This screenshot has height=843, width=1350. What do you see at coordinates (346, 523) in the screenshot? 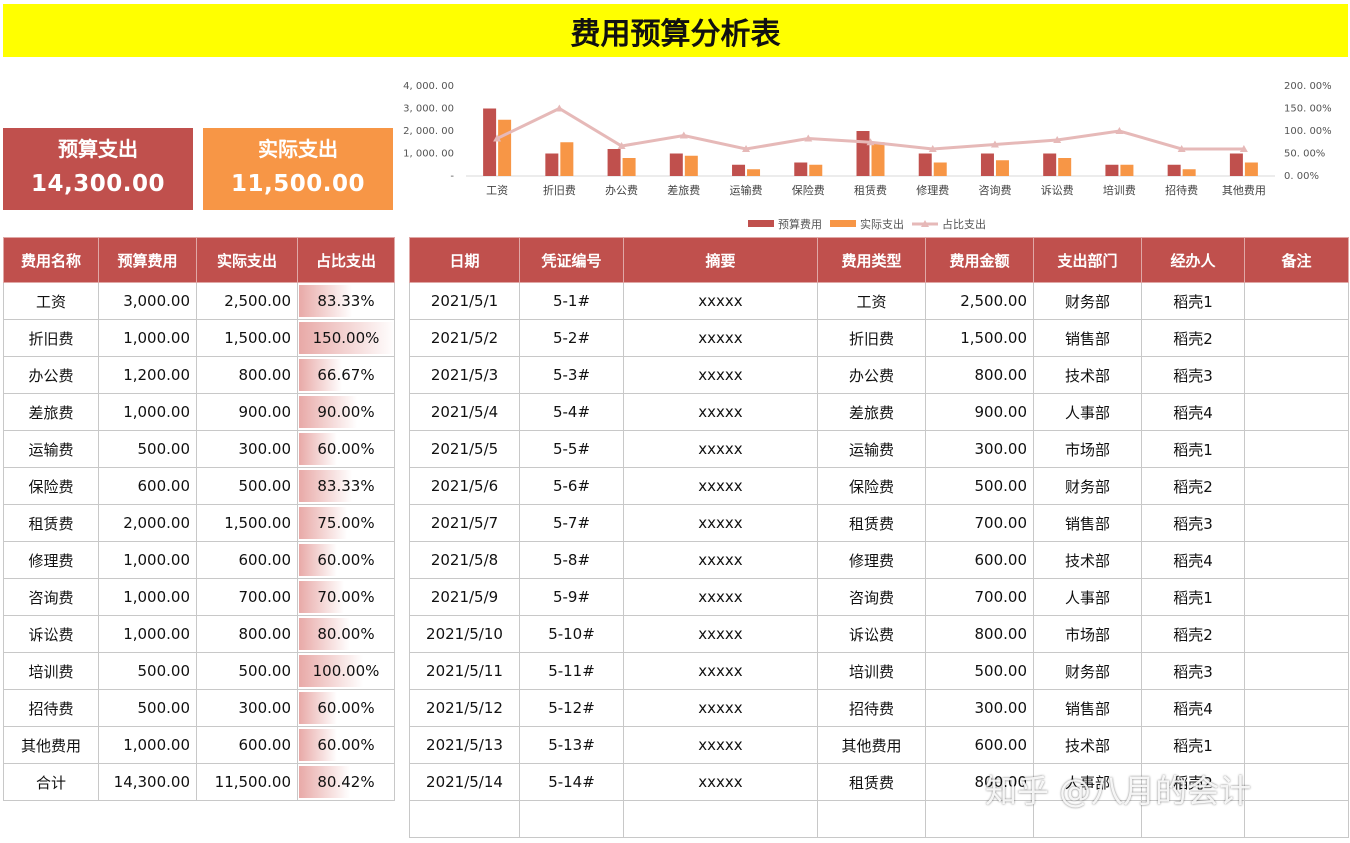
I see `ratio-cell: 75.00%` at bounding box center [346, 523].